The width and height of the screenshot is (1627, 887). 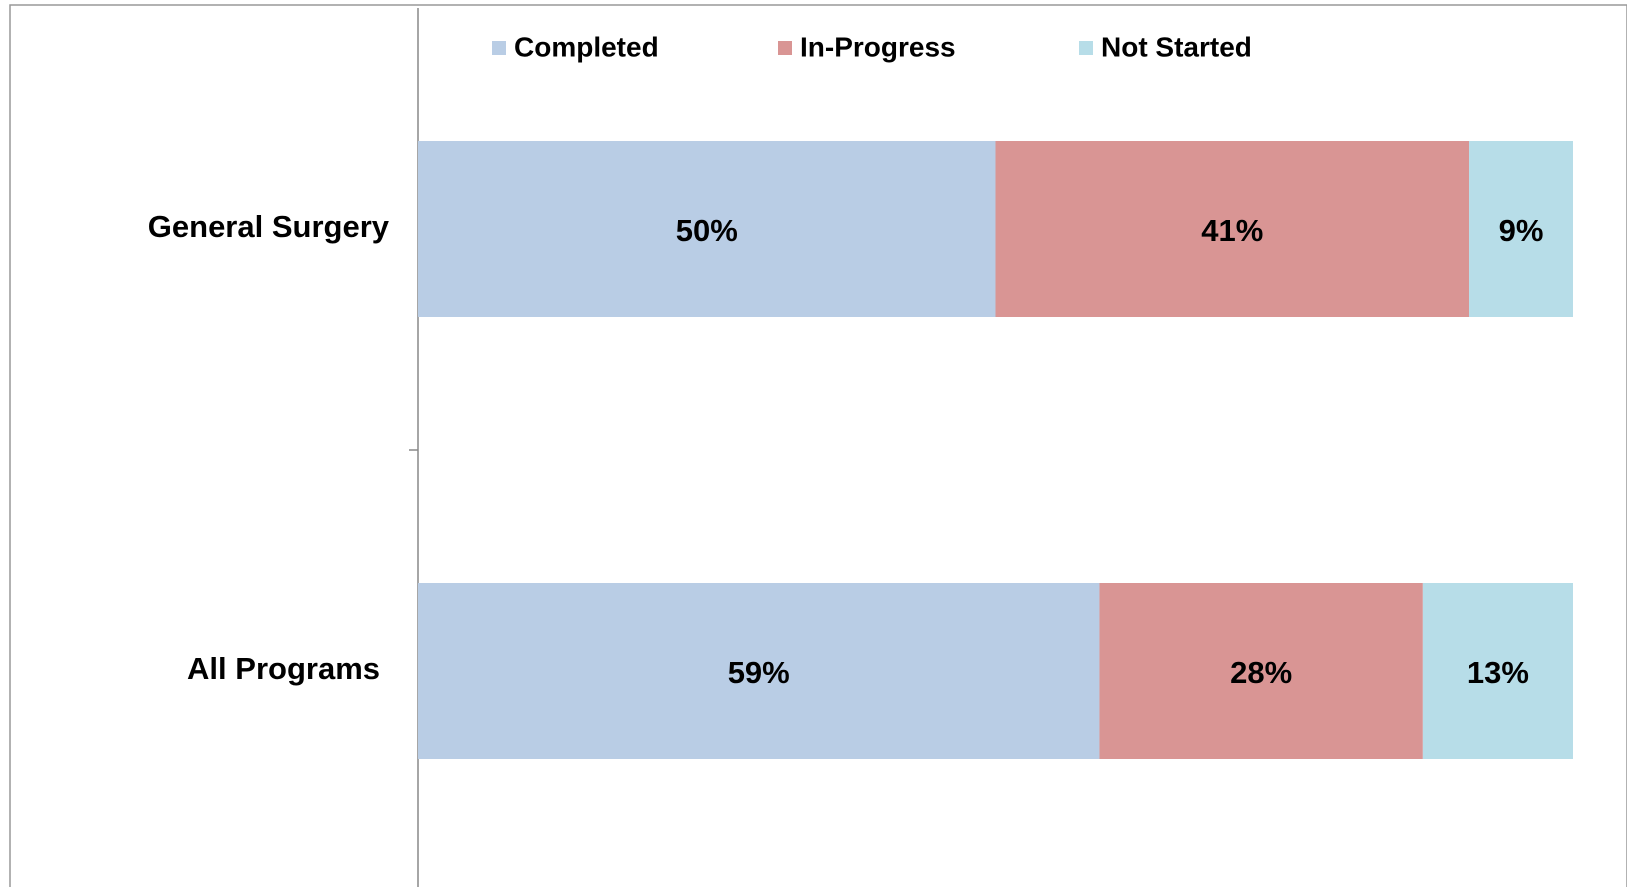 I want to click on data-label: 9%, so click(x=1521, y=230).